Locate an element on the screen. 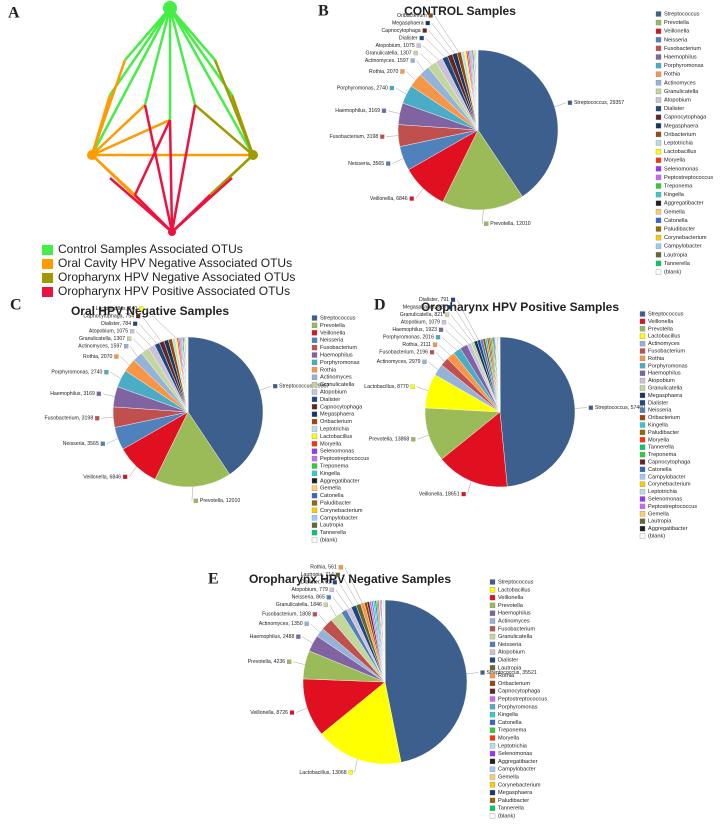  legend-label: Tannerella is located at coordinates (677, 264).